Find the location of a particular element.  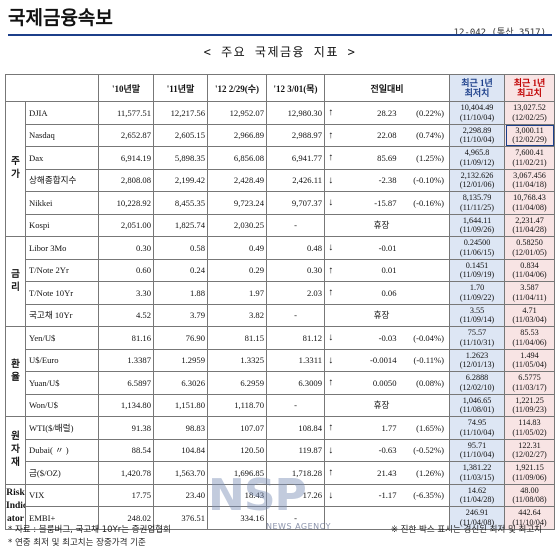

group-label-rate: 금 리 is located at coordinates (15, 281).